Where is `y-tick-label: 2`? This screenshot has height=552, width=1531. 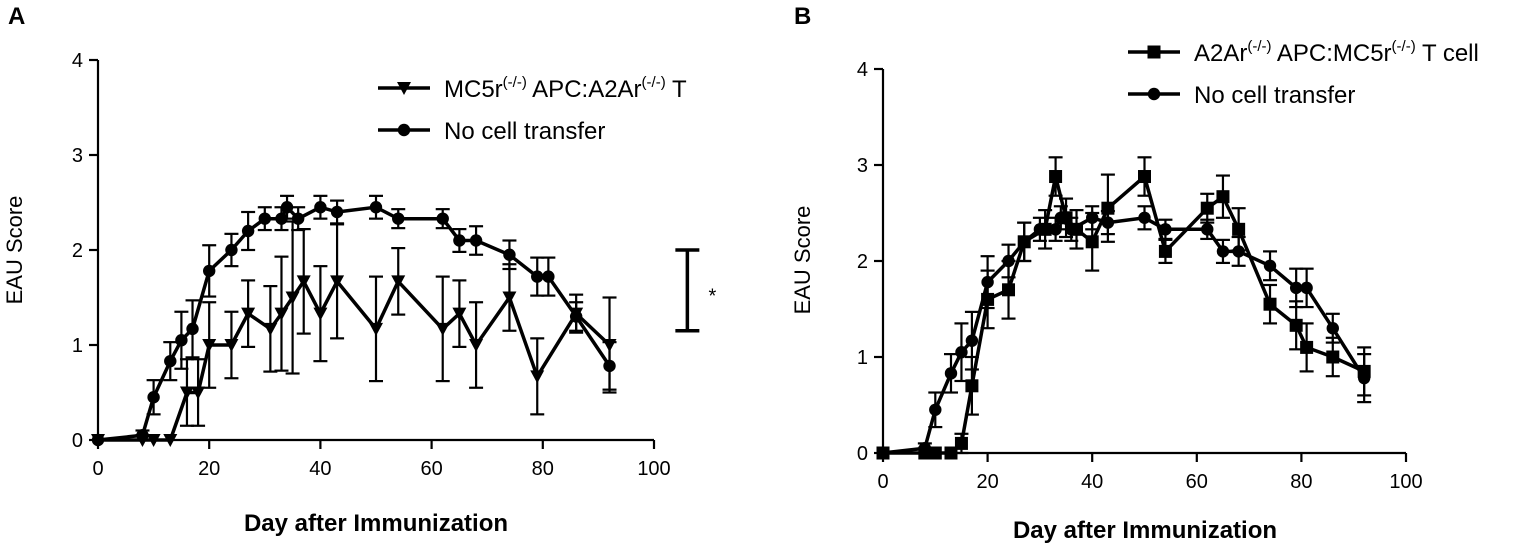
y-tick-label: 2 is located at coordinates (77, 251).